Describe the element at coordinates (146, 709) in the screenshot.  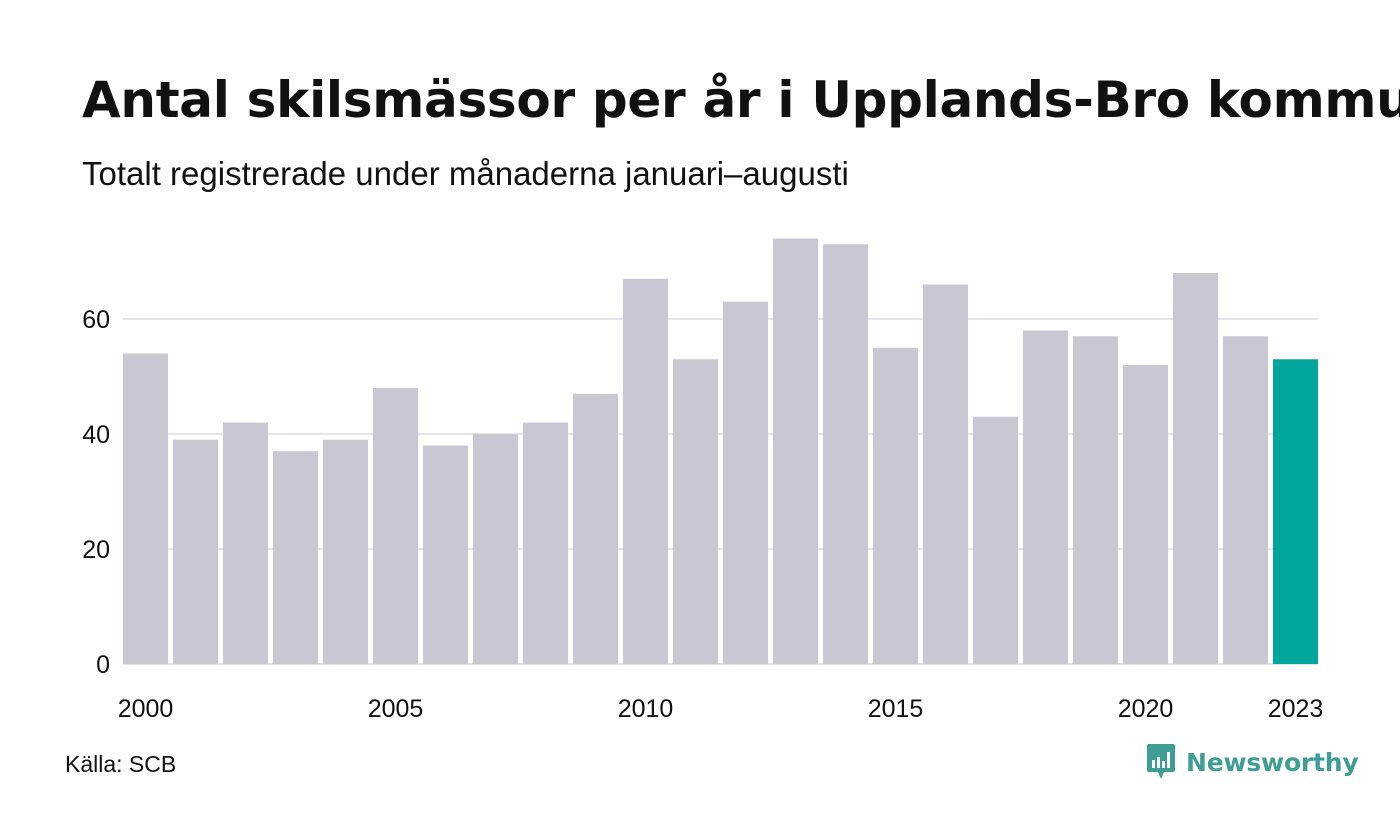
I see `x-tick-label-2000: 2000` at that location.